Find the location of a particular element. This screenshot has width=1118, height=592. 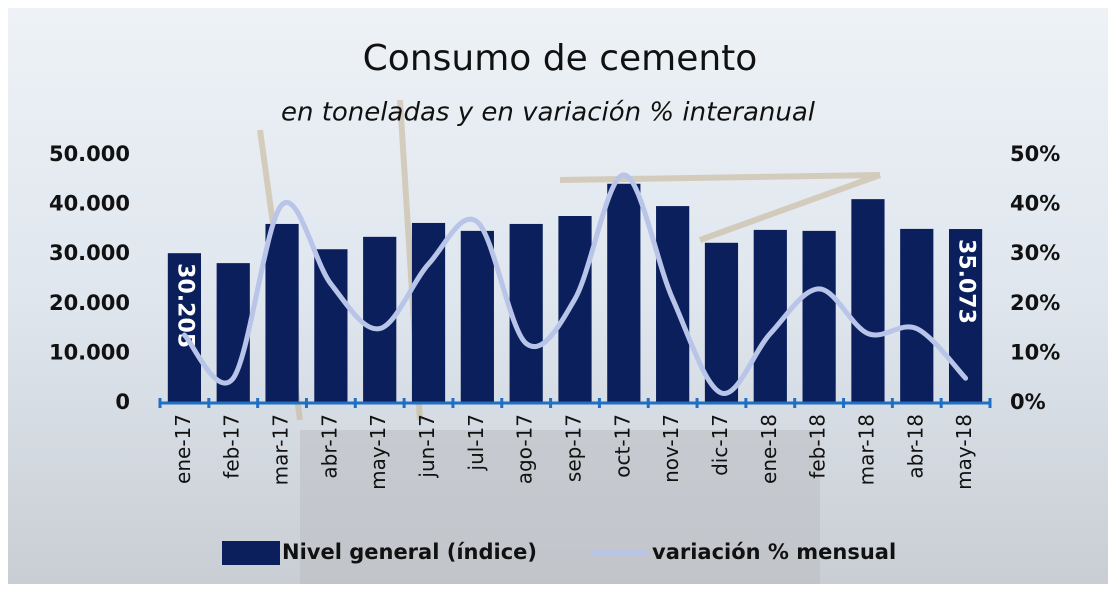

x-tick-label: abr-18 is located at coordinates (915, 446).